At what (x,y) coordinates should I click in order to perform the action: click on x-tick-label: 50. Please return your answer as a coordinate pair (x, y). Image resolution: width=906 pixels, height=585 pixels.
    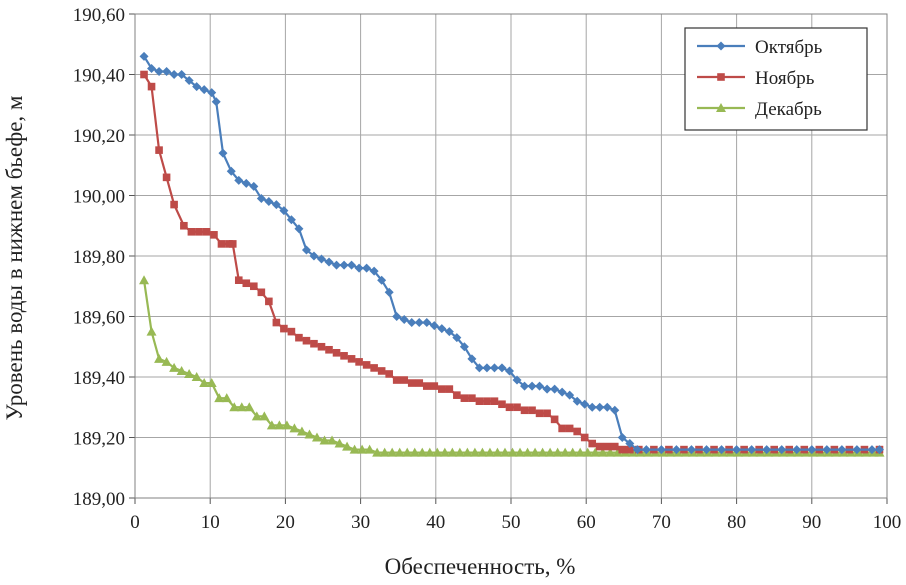
    Looking at the image, I should click on (511, 522).